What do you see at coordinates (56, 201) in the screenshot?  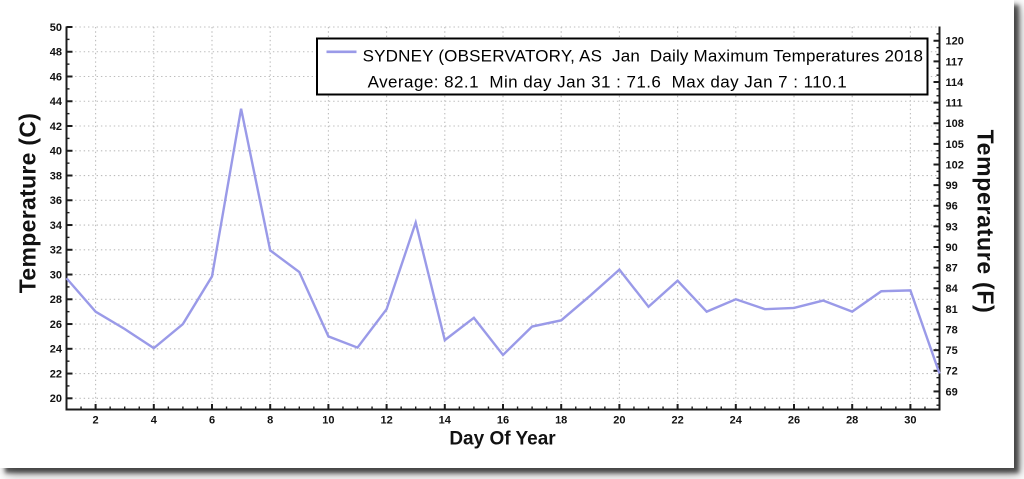 I see `svg-text: 36` at bounding box center [56, 201].